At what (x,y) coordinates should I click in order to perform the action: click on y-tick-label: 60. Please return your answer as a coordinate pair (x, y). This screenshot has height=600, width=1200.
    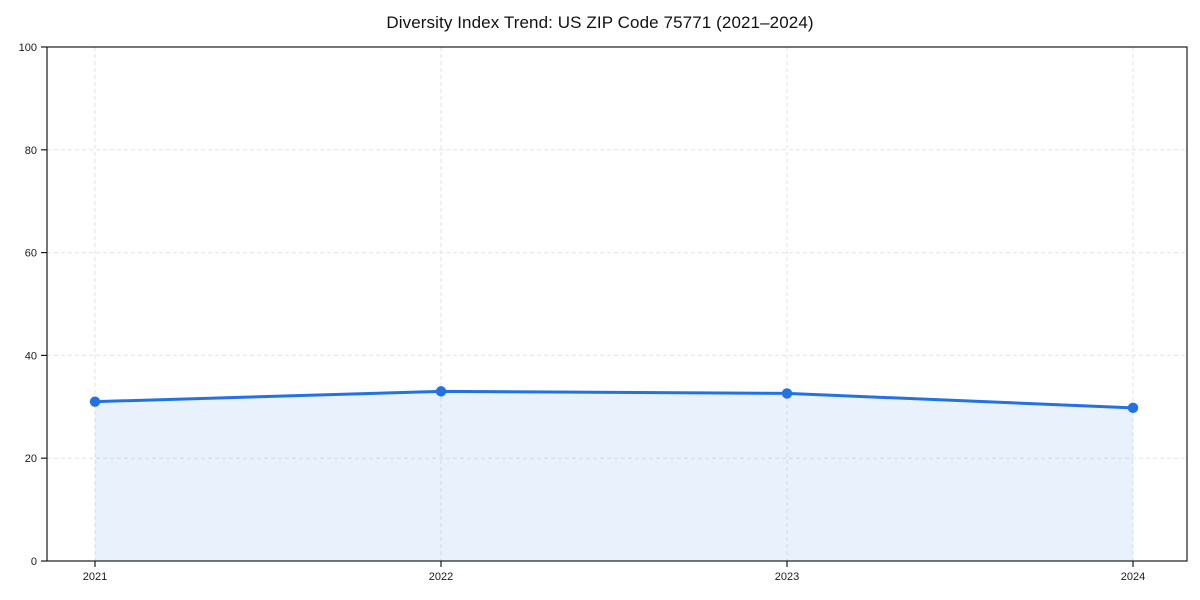
    Looking at the image, I should click on (31, 254).